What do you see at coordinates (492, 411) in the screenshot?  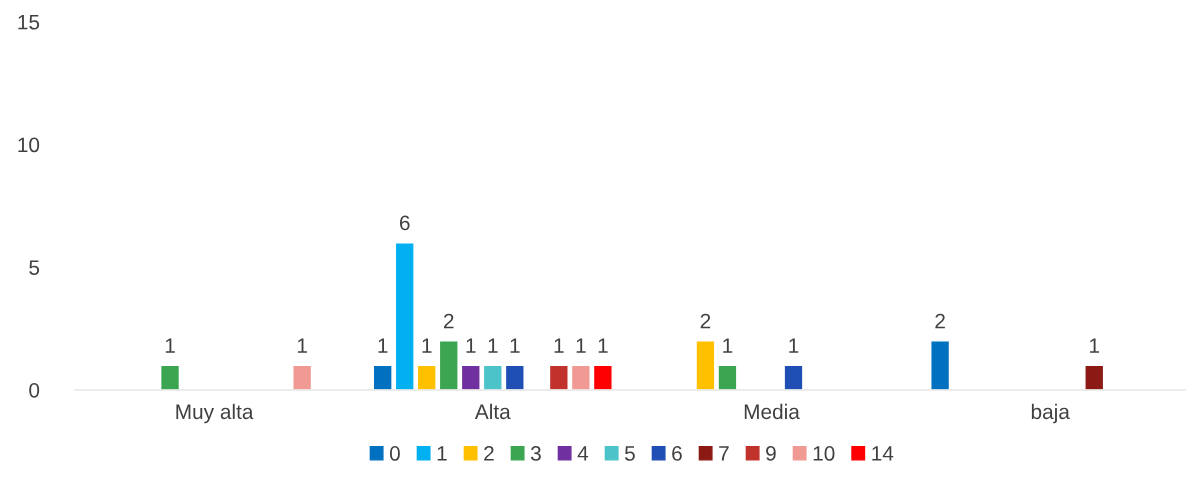 I see `x-tick-label: Alta` at bounding box center [492, 411].